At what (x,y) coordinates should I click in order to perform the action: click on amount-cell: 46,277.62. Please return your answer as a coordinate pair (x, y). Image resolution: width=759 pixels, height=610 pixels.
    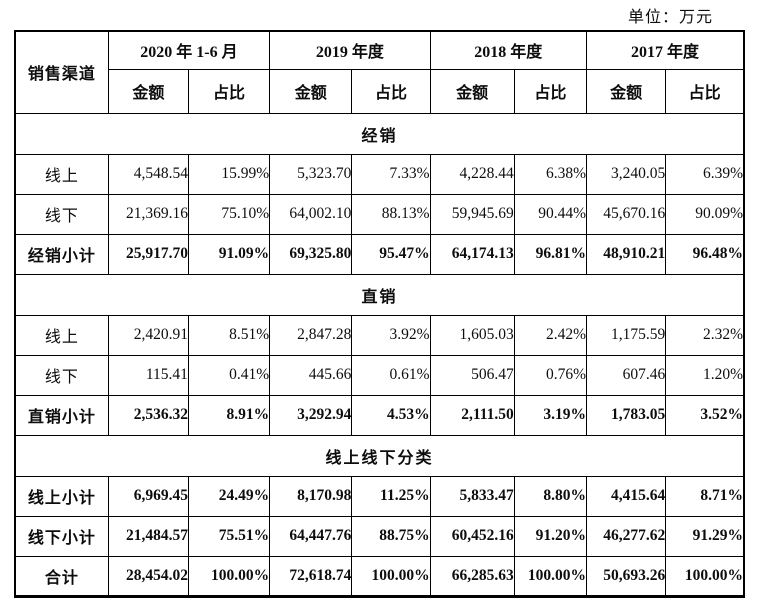
    Looking at the image, I should click on (626, 536).